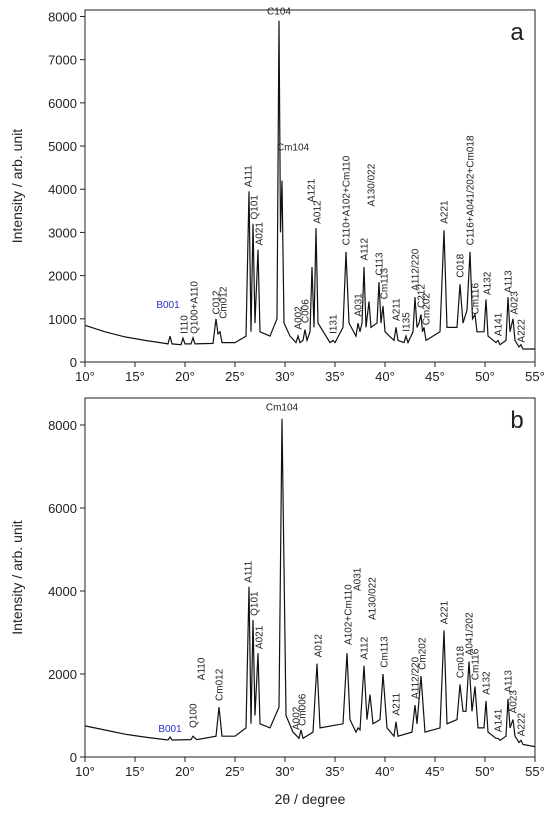 The width and height of the screenshot is (550, 818). What do you see at coordinates (461, 661) in the screenshot?
I see `peak-label: Cm018` at bounding box center [461, 661].